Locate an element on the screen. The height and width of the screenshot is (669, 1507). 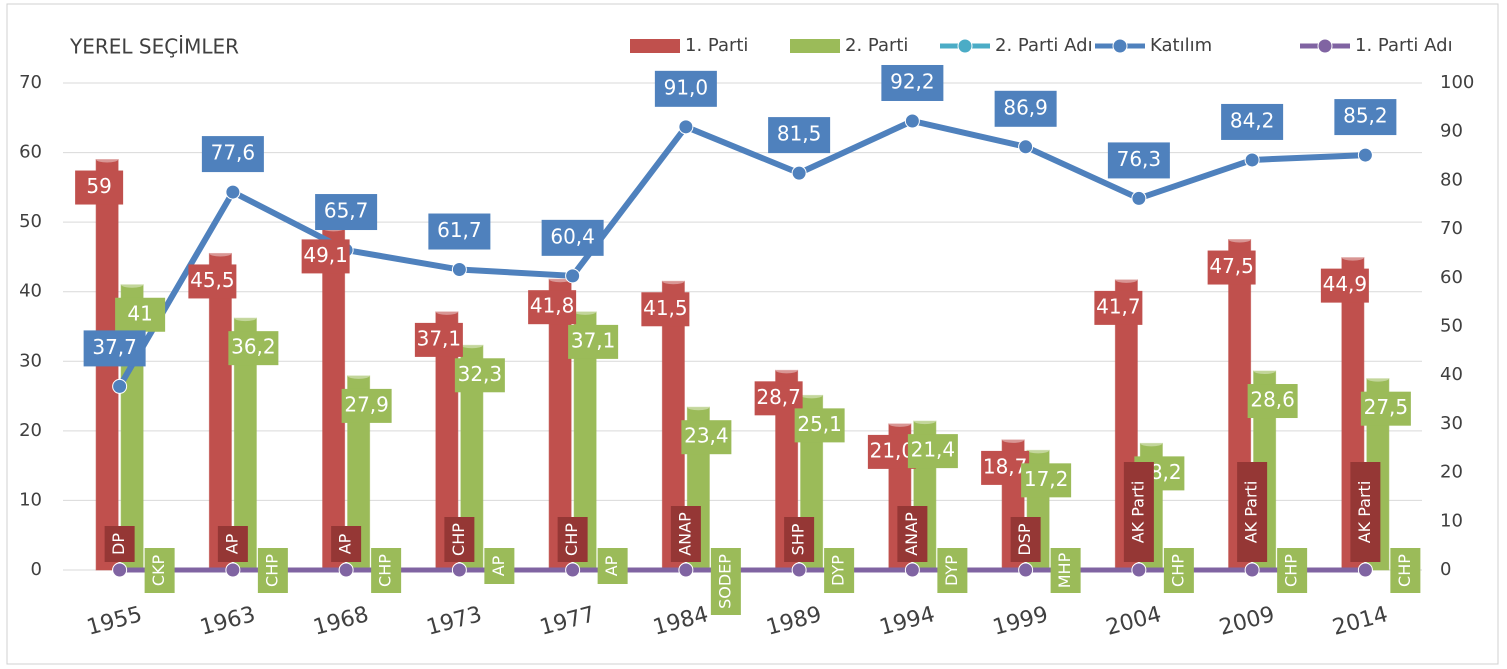
y-tick-label: 40 is located at coordinates (30, 291).